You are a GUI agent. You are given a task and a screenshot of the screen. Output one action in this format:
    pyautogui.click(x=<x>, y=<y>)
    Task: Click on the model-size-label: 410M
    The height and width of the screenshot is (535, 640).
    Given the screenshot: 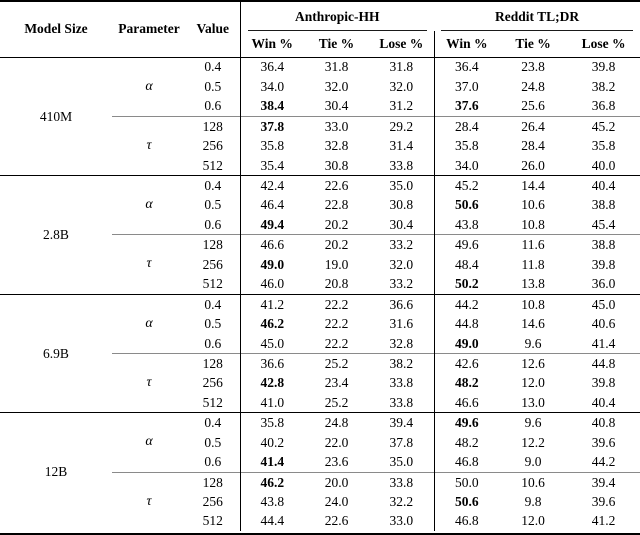 What is the action you would take?
    pyautogui.click(x=56, y=116)
    